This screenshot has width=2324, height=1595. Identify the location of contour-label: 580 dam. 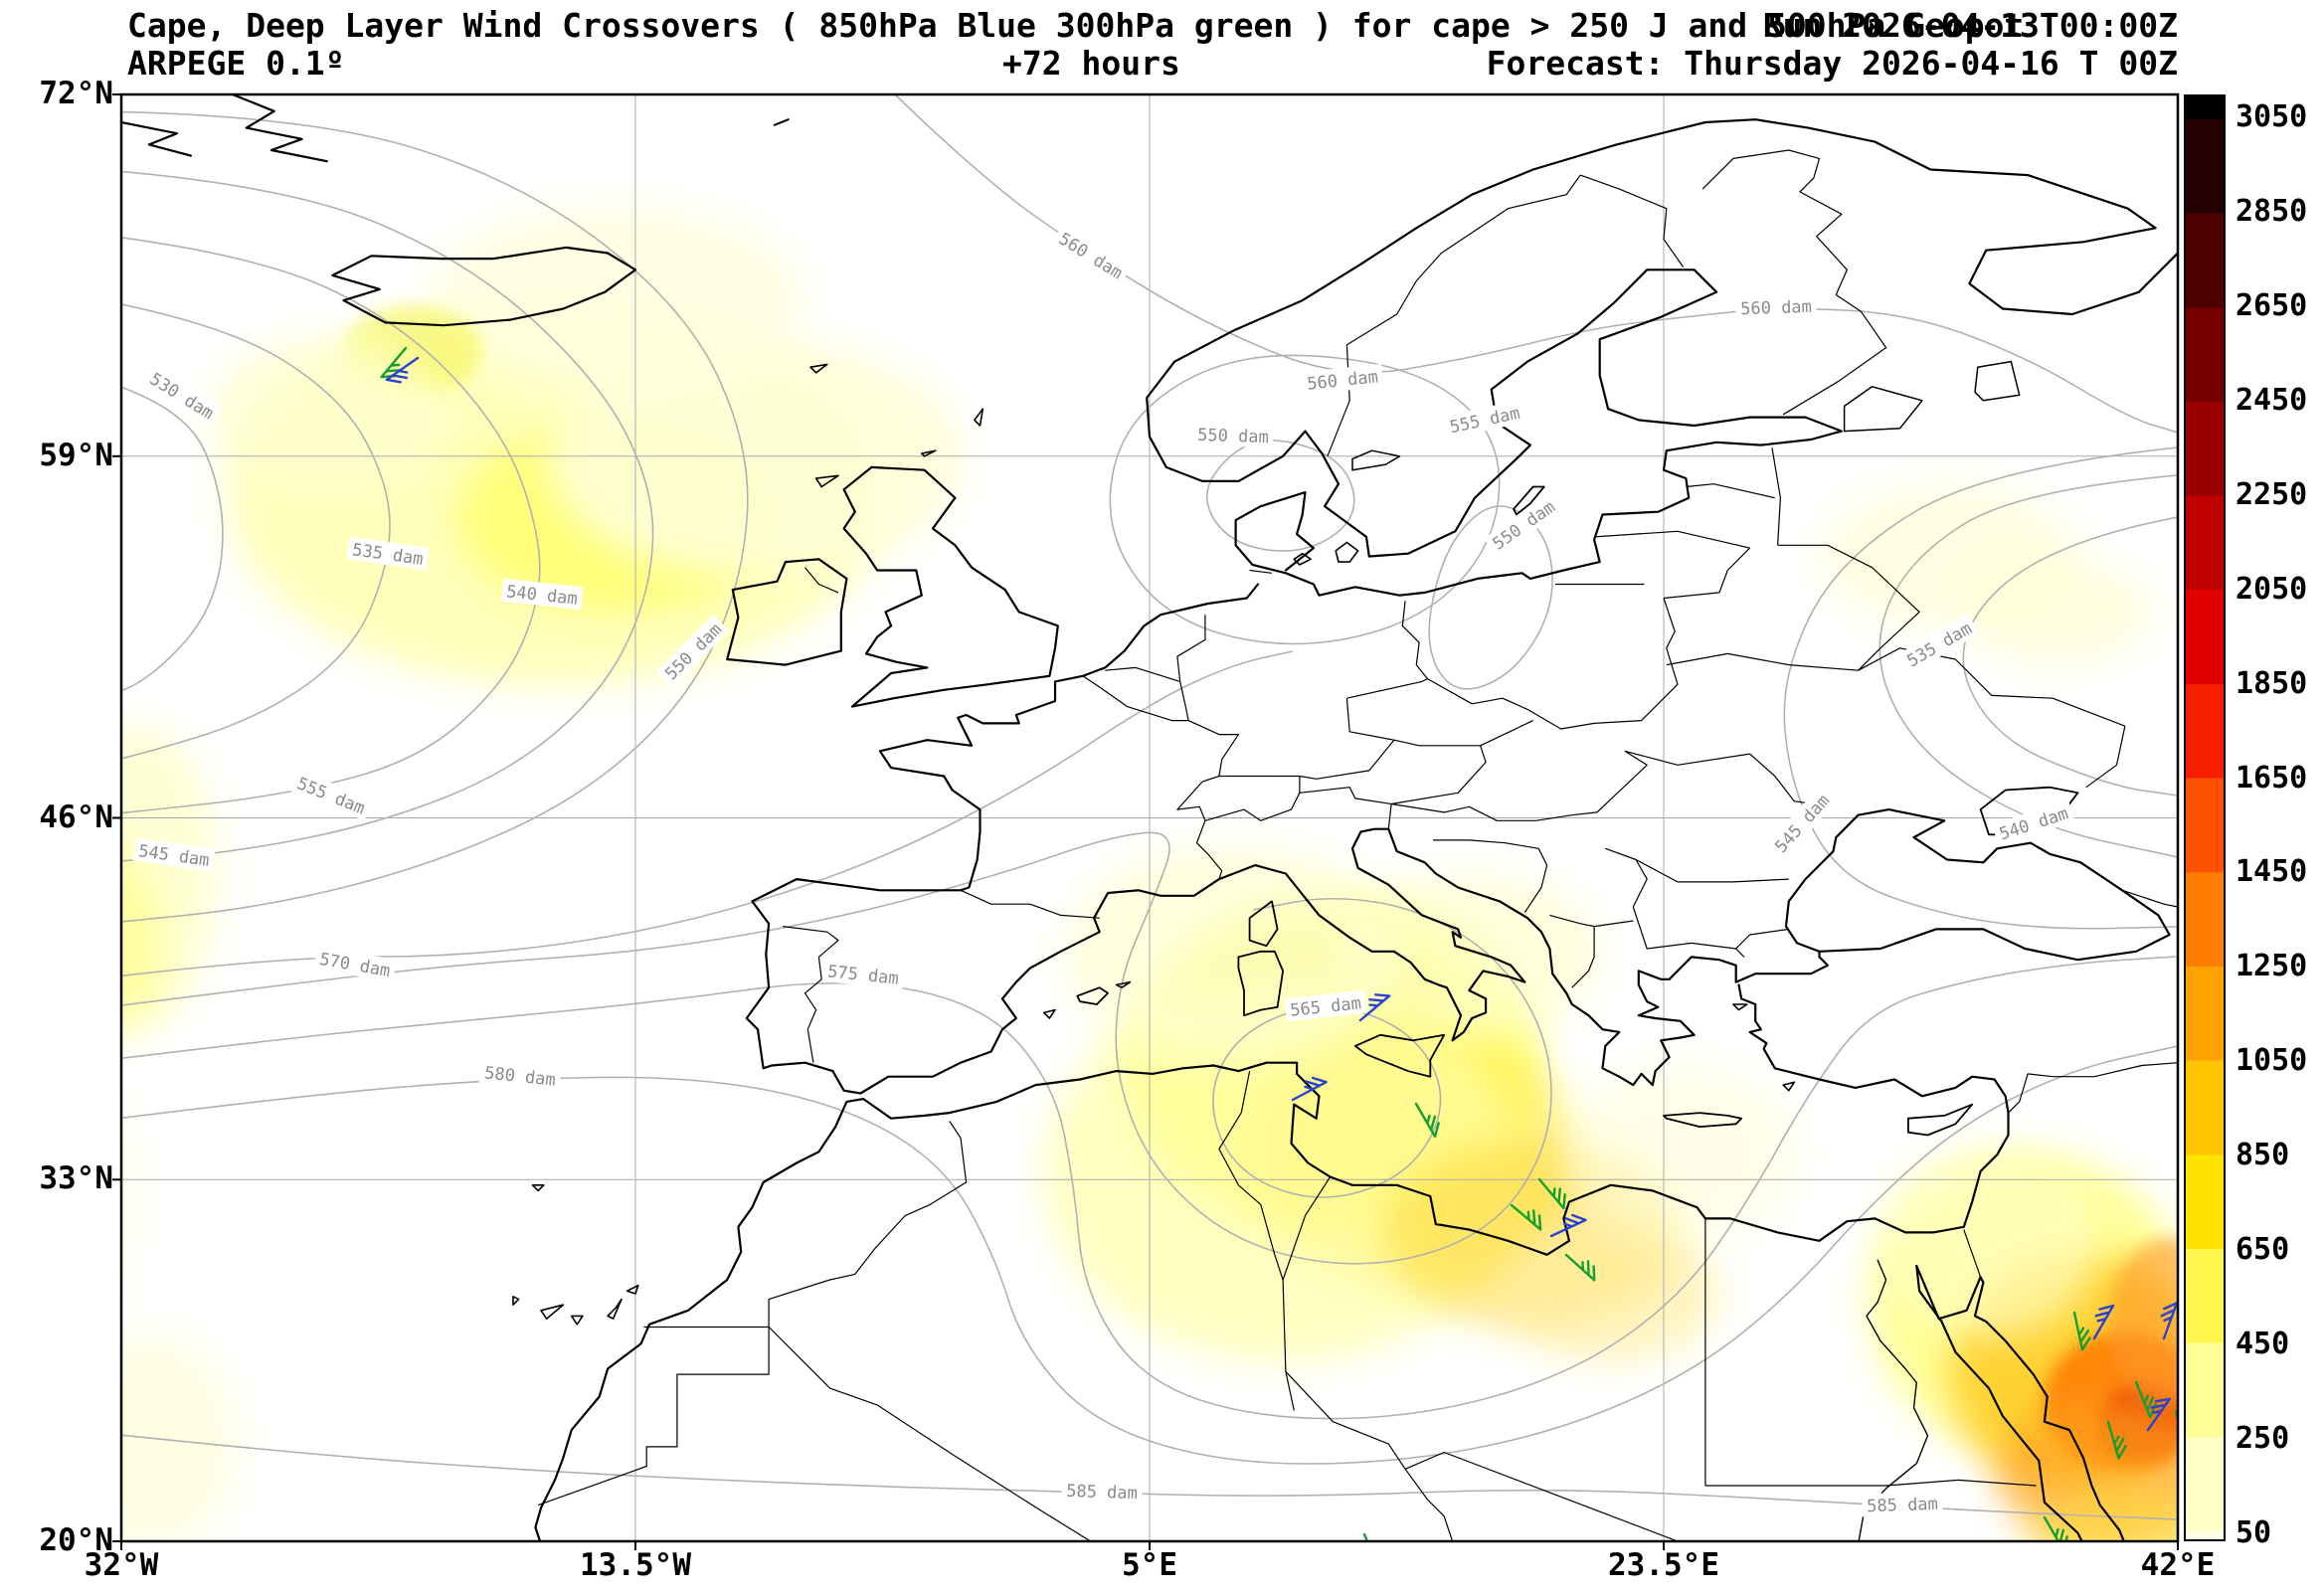
(520, 1075).